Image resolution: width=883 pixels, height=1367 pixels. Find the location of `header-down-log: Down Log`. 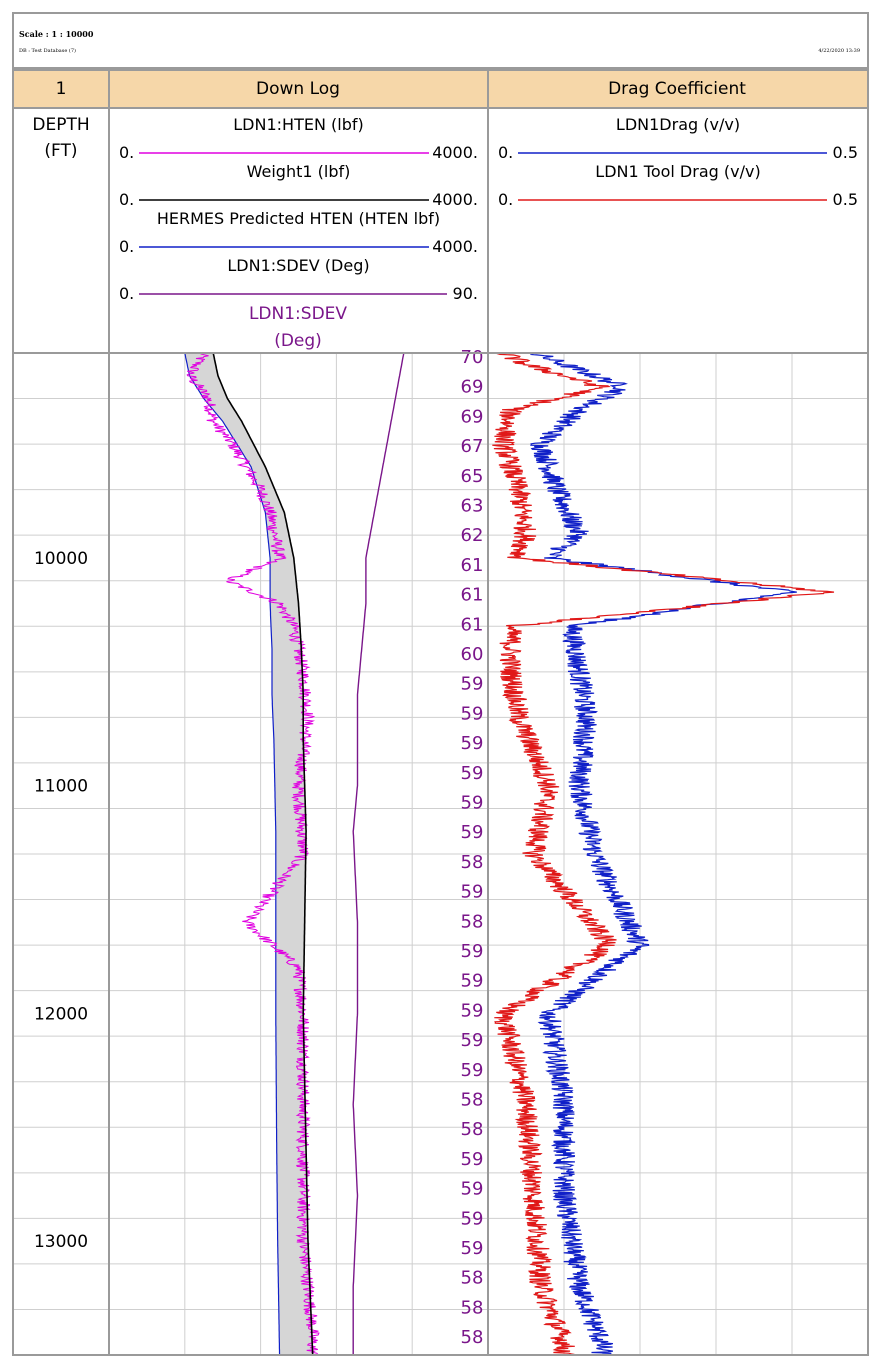

header-down-log: Down Log is located at coordinates (298, 89).